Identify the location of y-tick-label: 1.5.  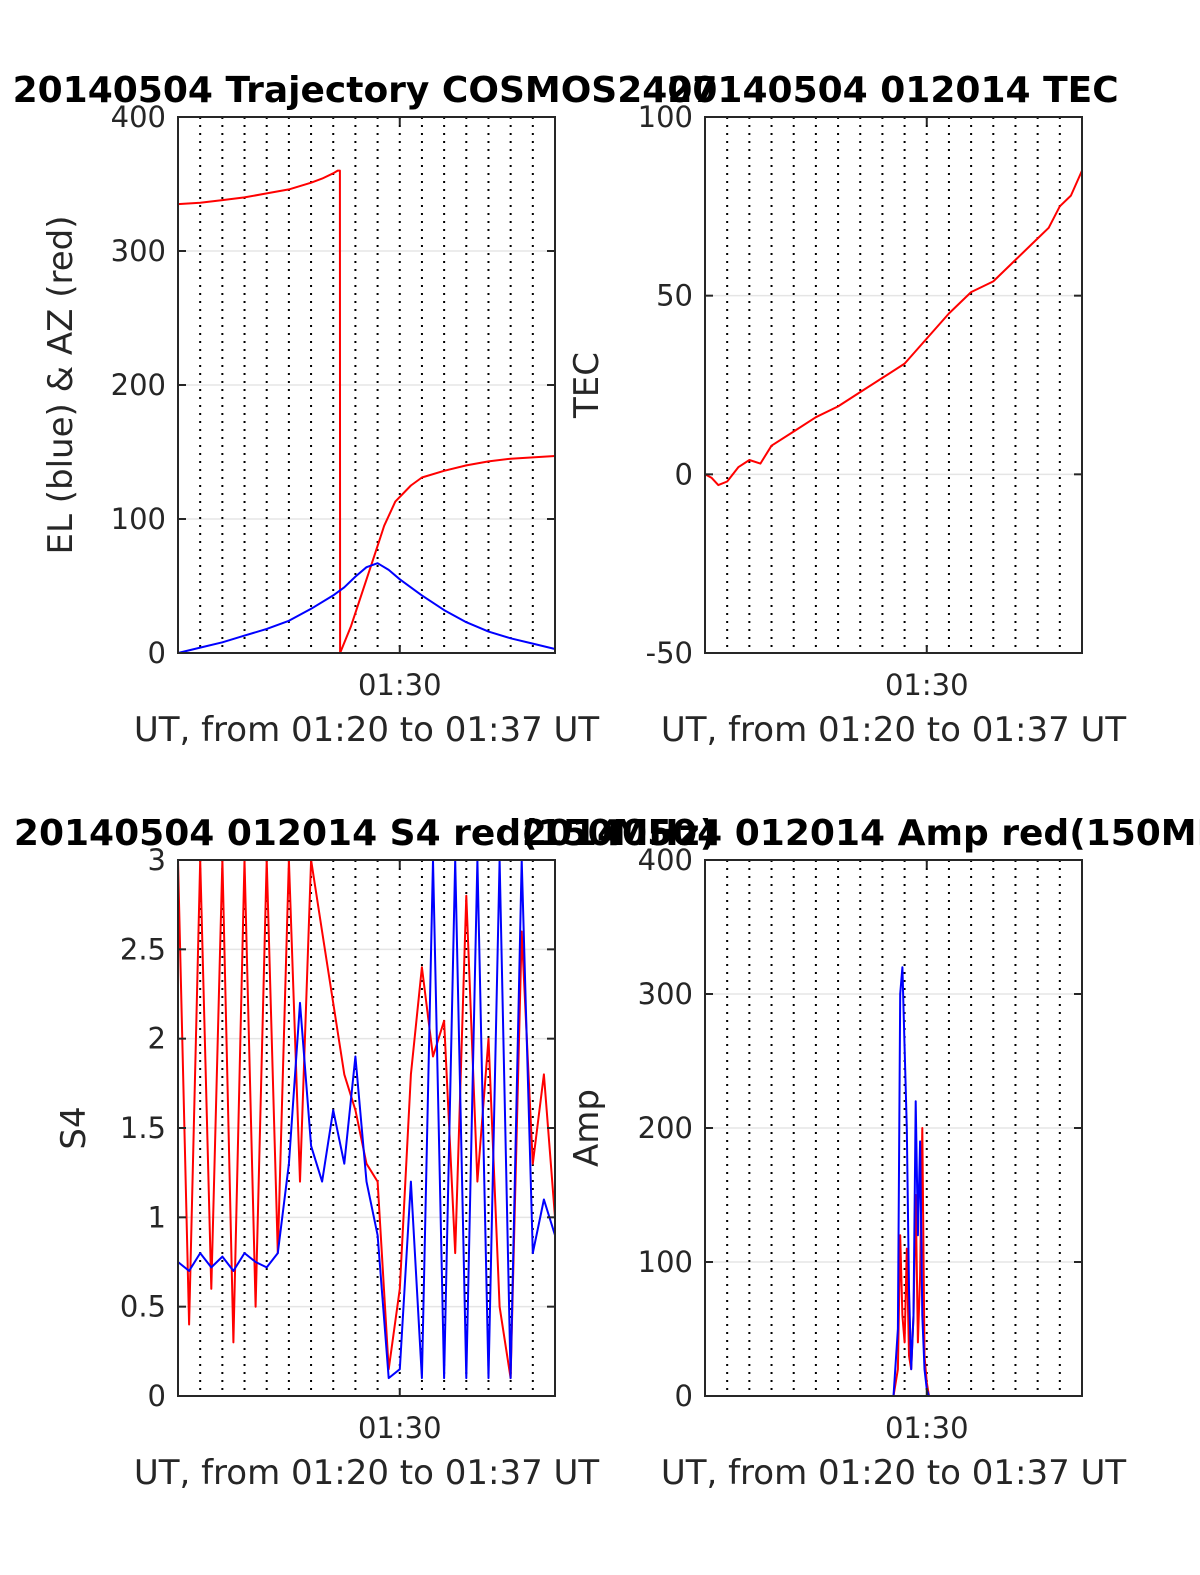
(143, 1128).